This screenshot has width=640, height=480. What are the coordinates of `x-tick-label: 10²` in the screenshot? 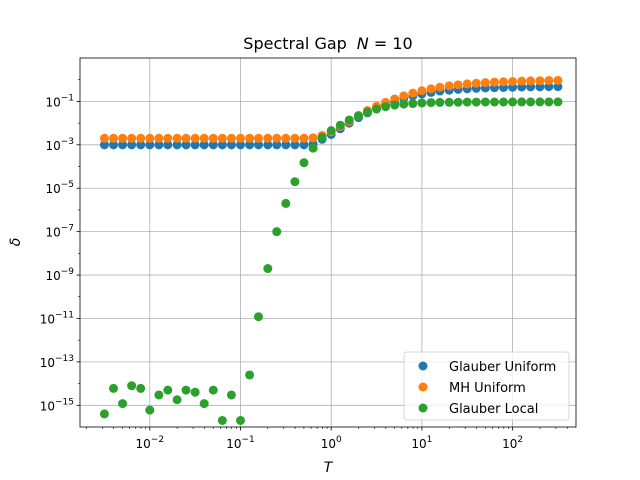 It's located at (512, 443).